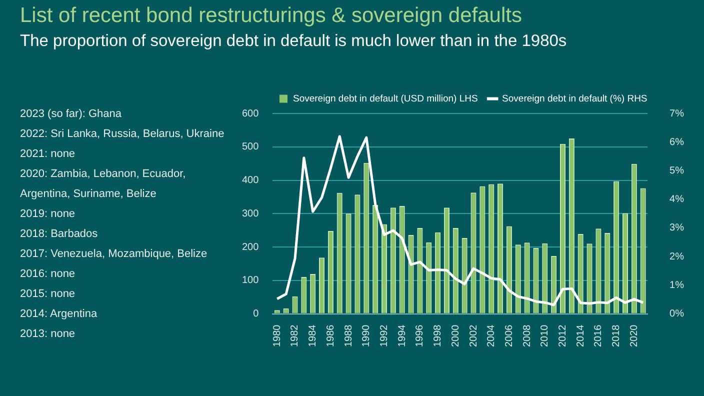  Describe the element at coordinates (598, 336) in the screenshot. I see `x-tick-label: 2016` at that location.